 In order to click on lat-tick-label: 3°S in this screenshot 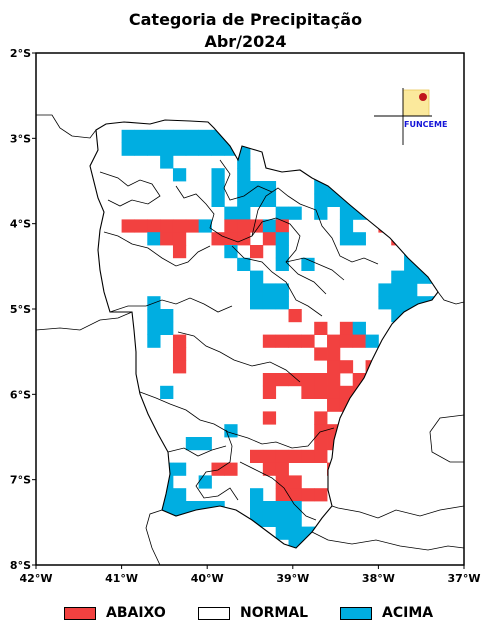, I will do `click(20, 138)`.